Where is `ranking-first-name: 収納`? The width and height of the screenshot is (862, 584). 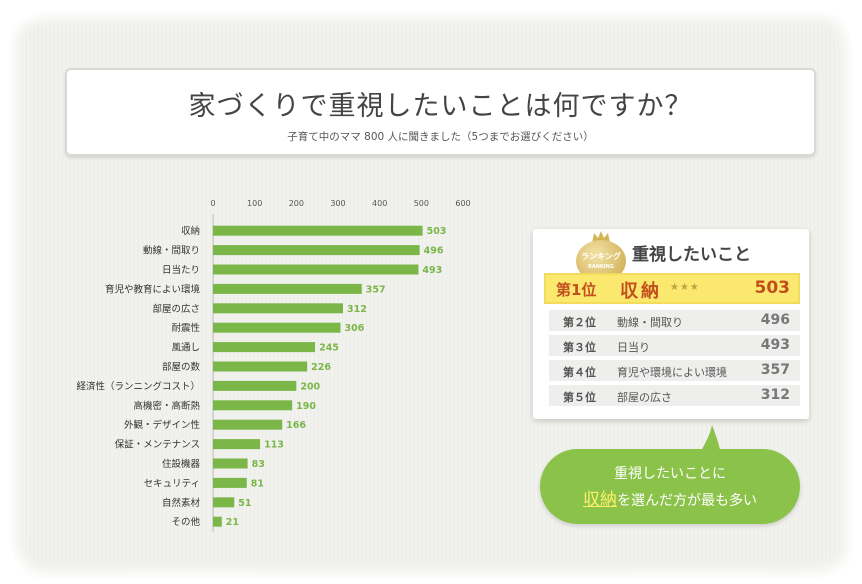
ranking-first-name: 収納 is located at coordinates (641, 291).